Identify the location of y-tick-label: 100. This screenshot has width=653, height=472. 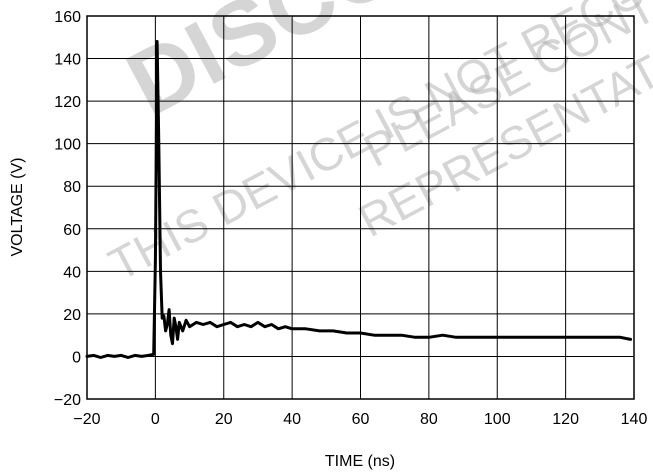
(67, 145).